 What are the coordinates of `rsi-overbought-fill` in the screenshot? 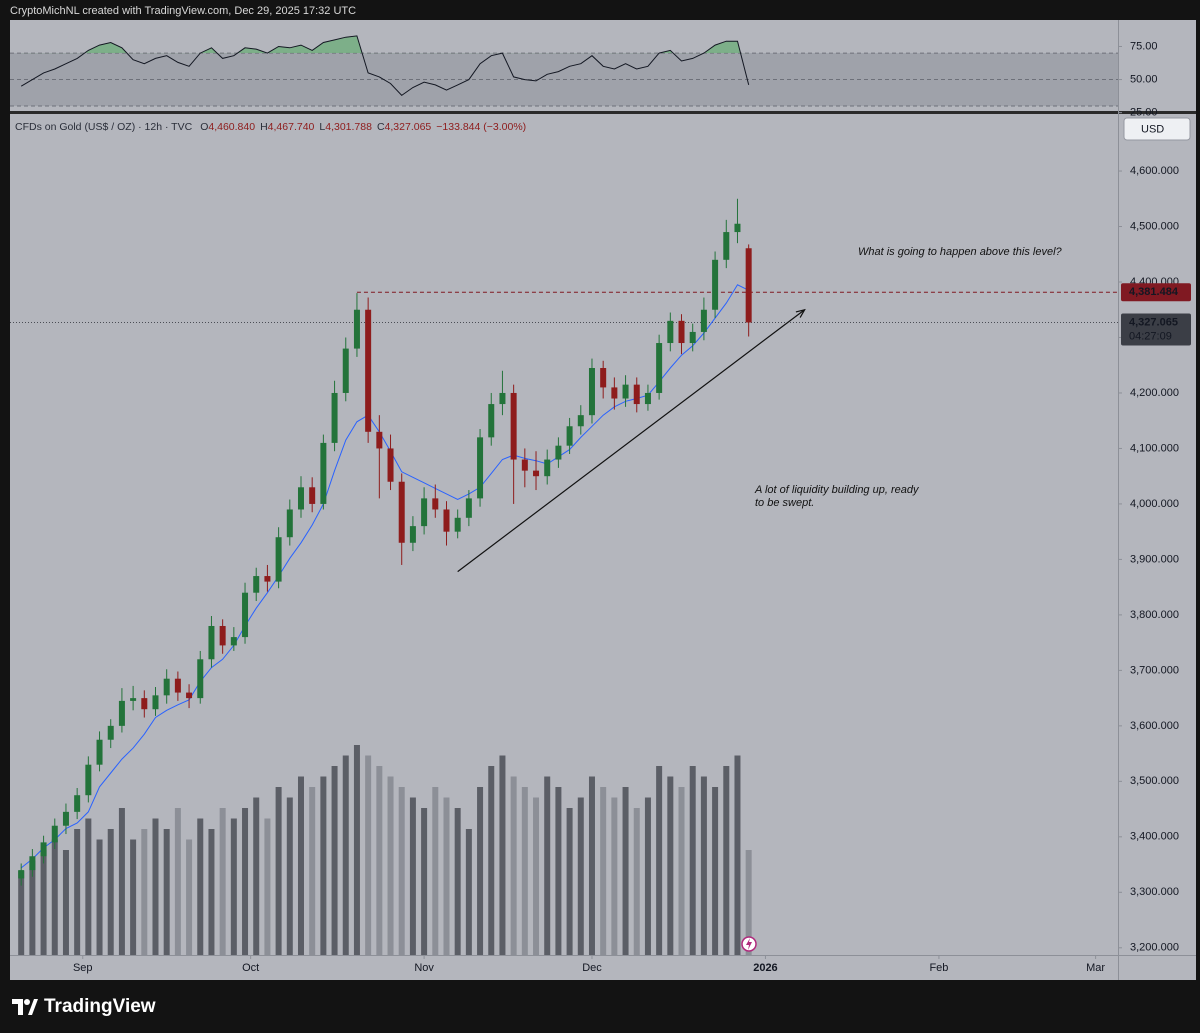 It's located at (385, 44).